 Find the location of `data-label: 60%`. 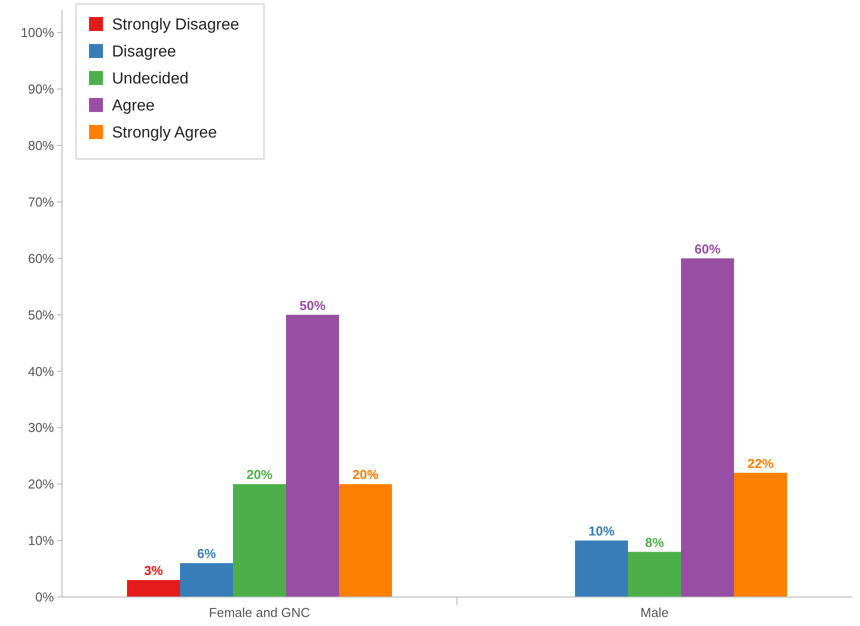

data-label: 60% is located at coordinates (707, 248).